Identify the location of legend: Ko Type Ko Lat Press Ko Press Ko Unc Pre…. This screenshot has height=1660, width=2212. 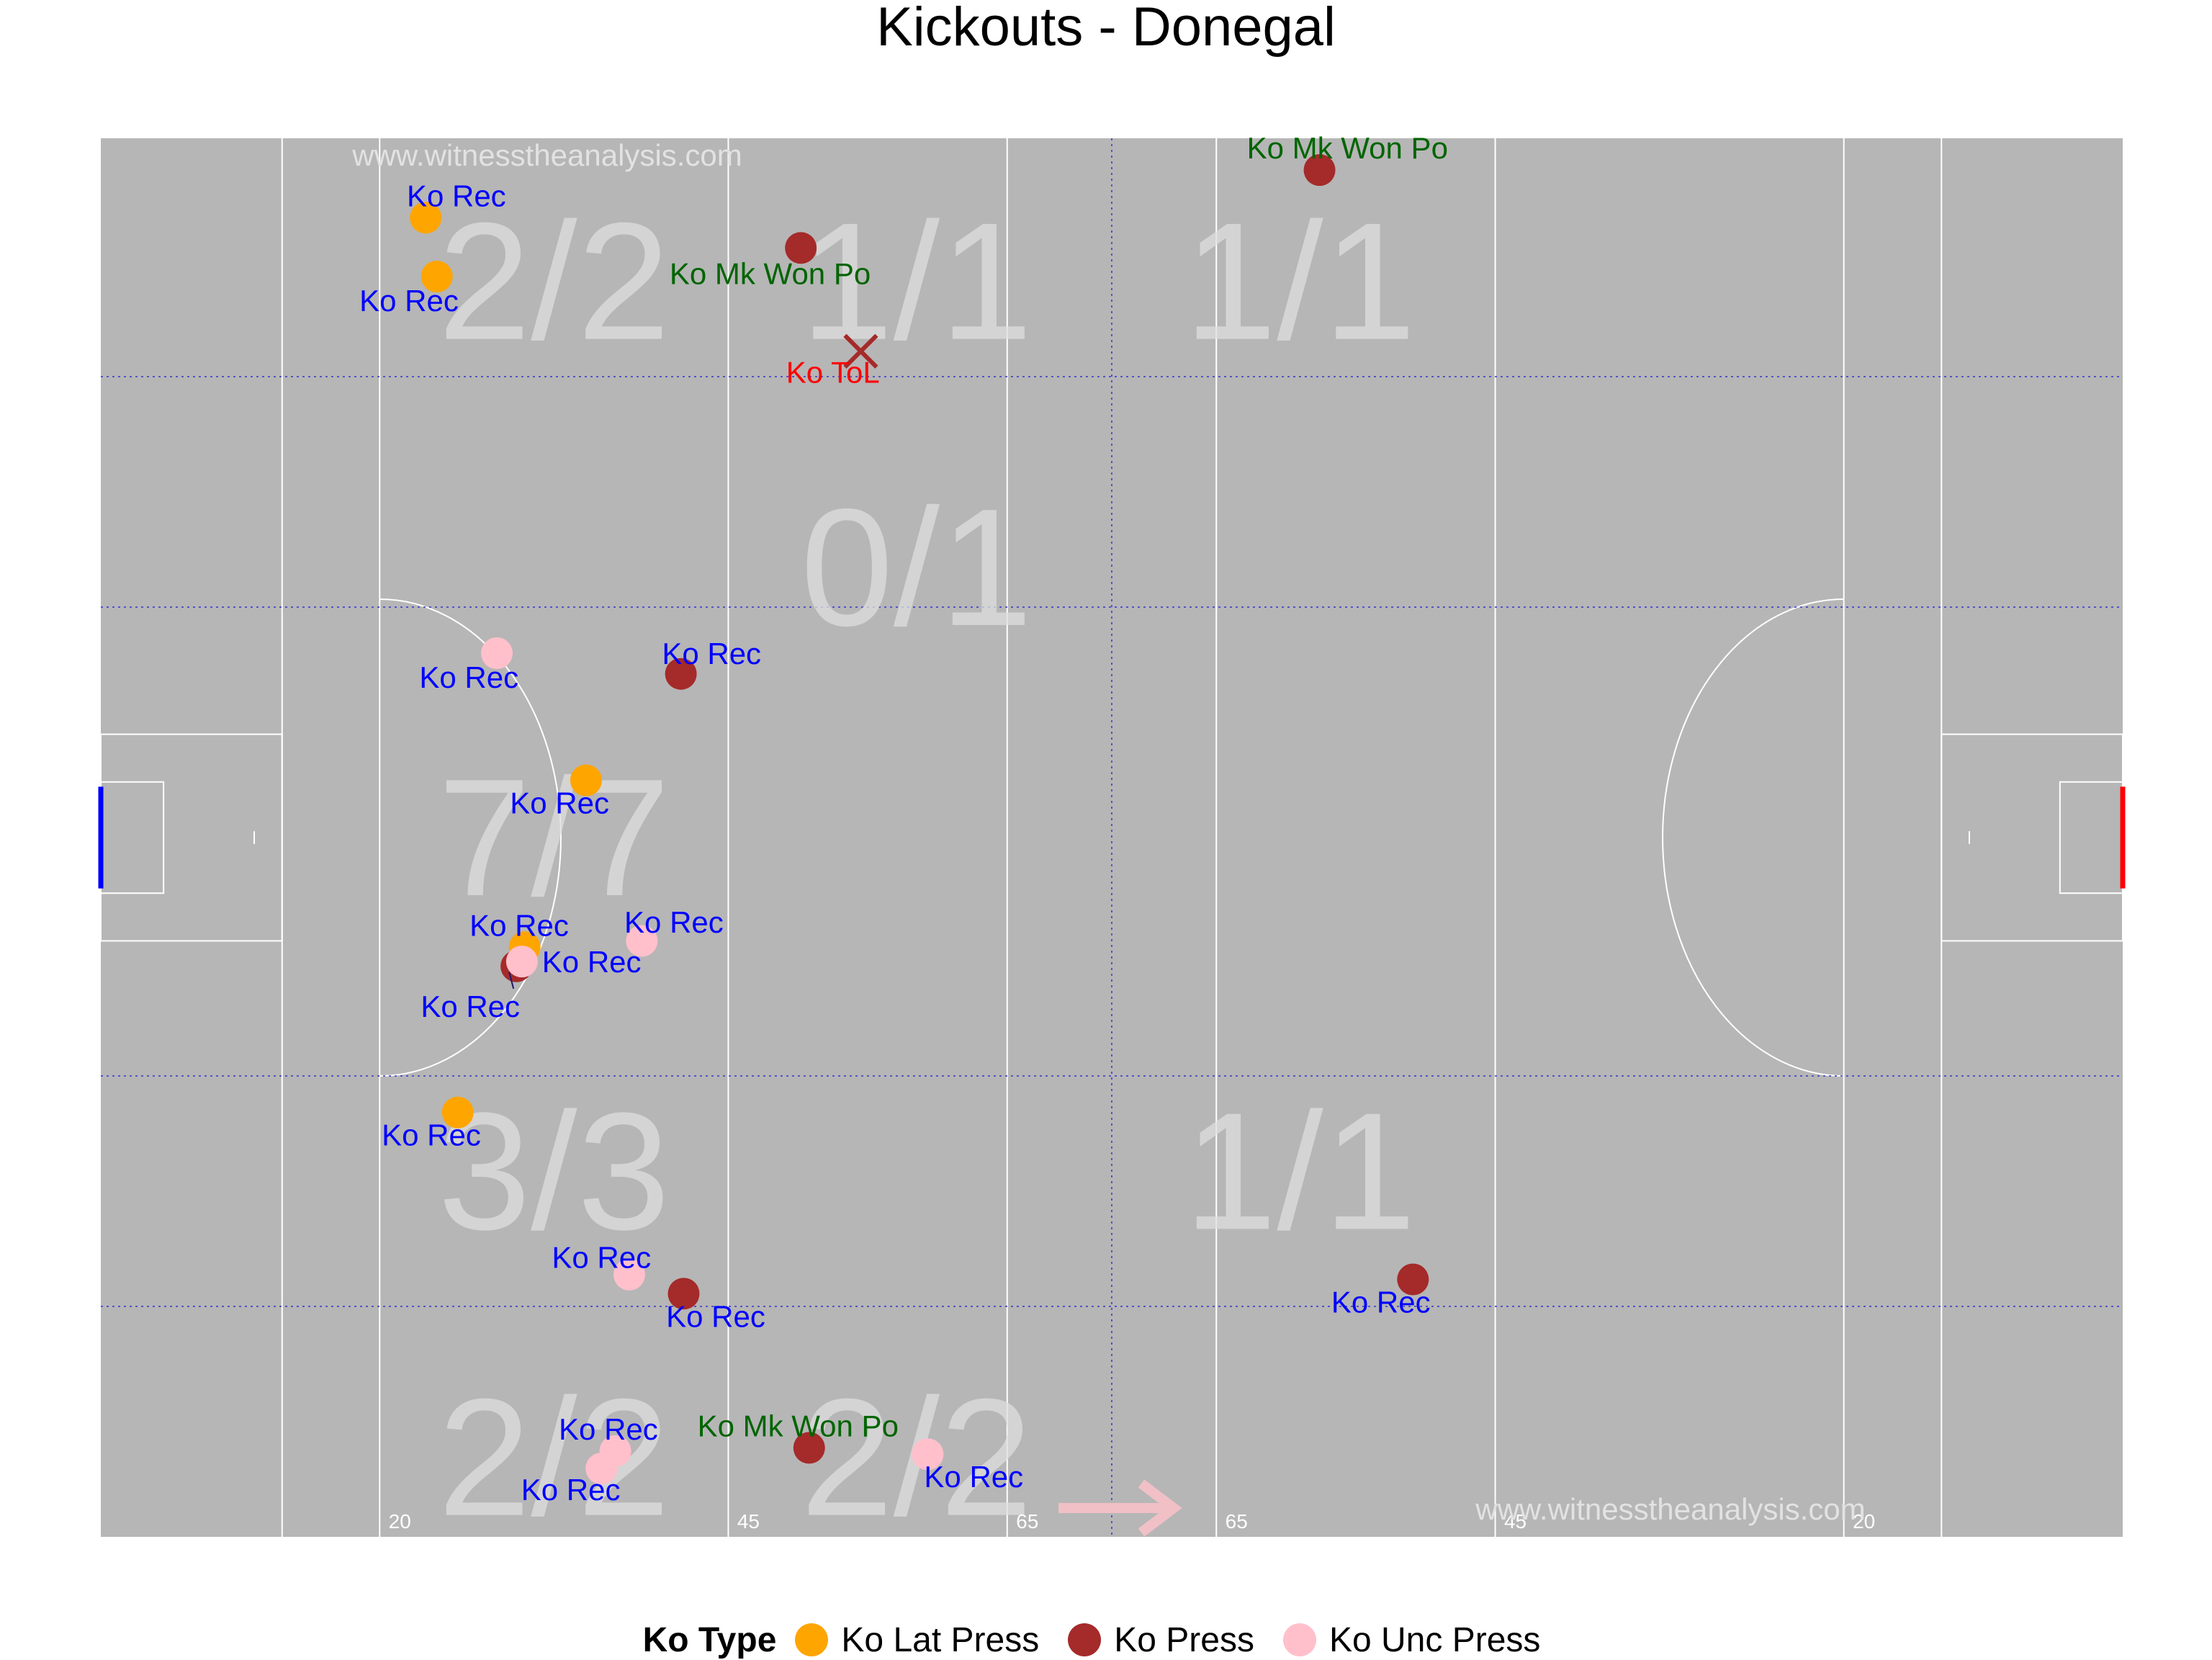
(1106, 1639).